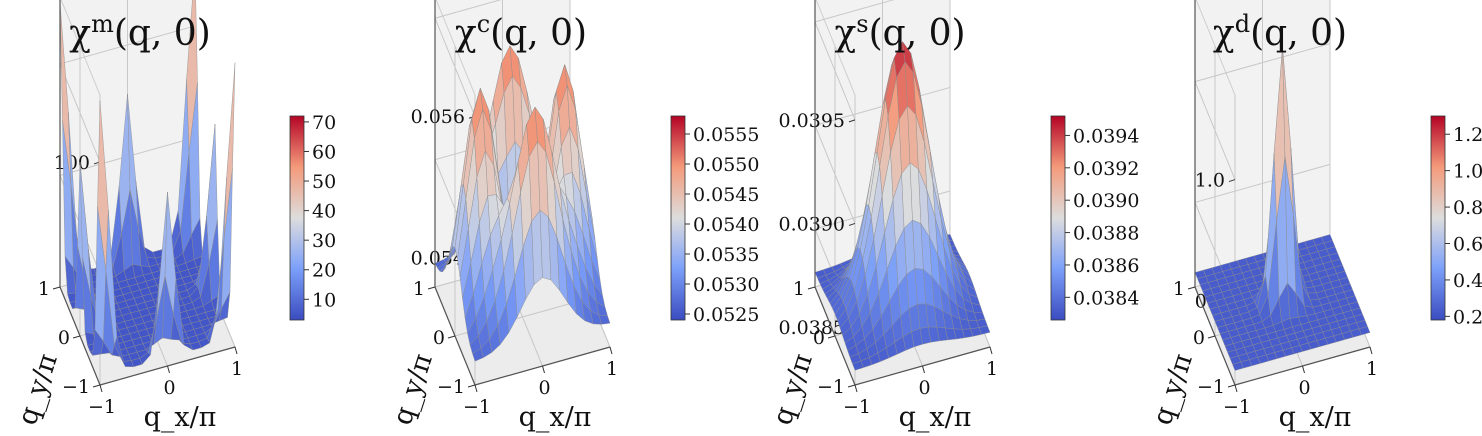 The image size is (1482, 436). What do you see at coordinates (1467, 208) in the screenshot?
I see `colorbar-tick-label: 0.8` at bounding box center [1467, 208].